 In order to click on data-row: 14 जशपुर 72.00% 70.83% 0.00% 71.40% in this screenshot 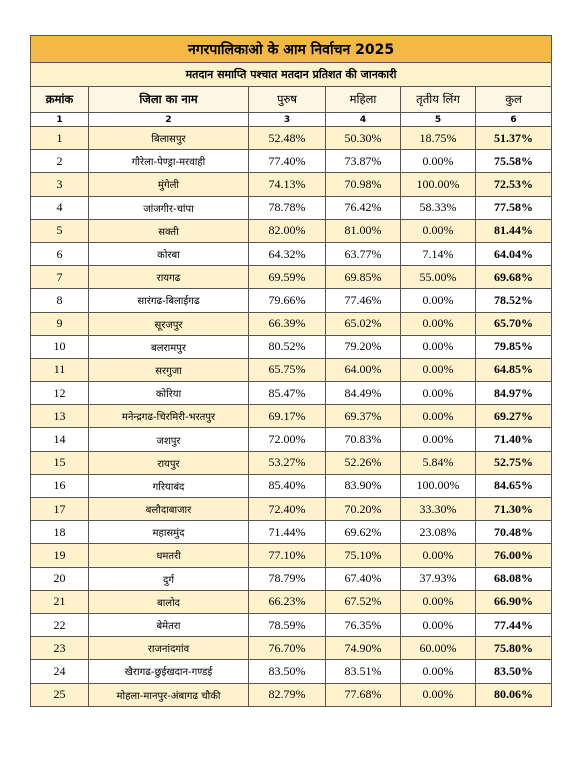, I will do `click(291, 439)`.